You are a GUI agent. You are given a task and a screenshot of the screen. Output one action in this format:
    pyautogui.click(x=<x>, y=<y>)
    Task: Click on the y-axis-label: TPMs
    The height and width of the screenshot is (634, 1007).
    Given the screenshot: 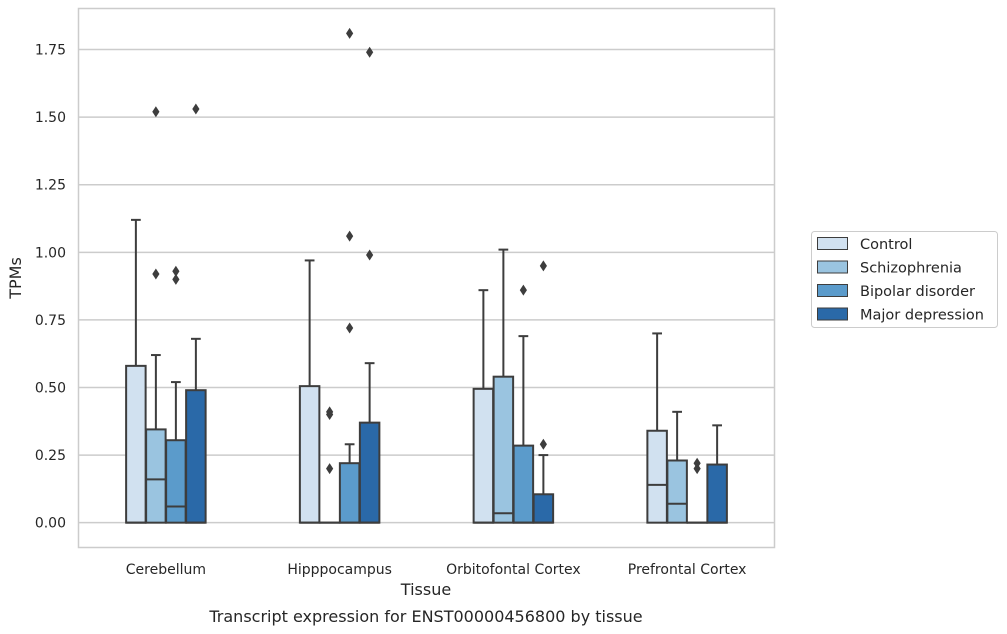 What is the action you would take?
    pyautogui.click(x=15, y=278)
    